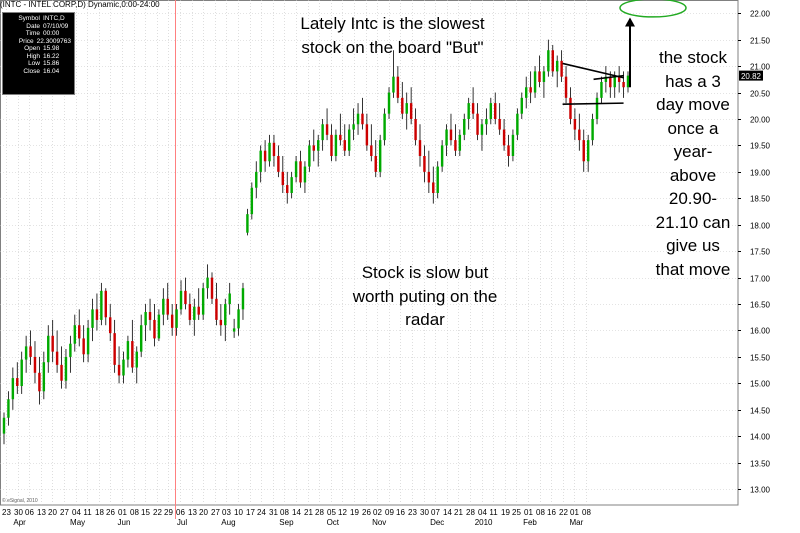 Image resolution: width=800 pixels, height=533 pixels. What do you see at coordinates (110, 512) in the screenshot?
I see `x-tick-label: 26` at bounding box center [110, 512].